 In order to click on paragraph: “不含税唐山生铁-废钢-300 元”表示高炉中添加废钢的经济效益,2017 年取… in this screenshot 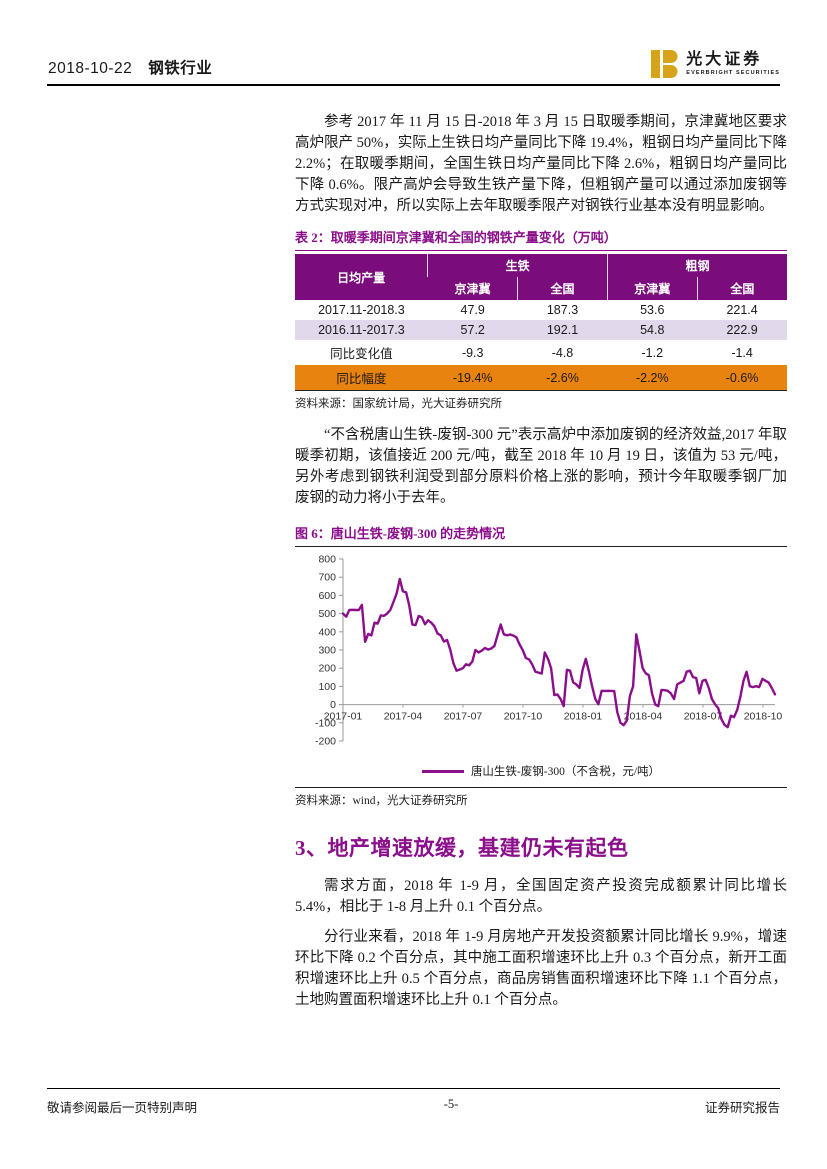, I will do `click(541, 466)`.